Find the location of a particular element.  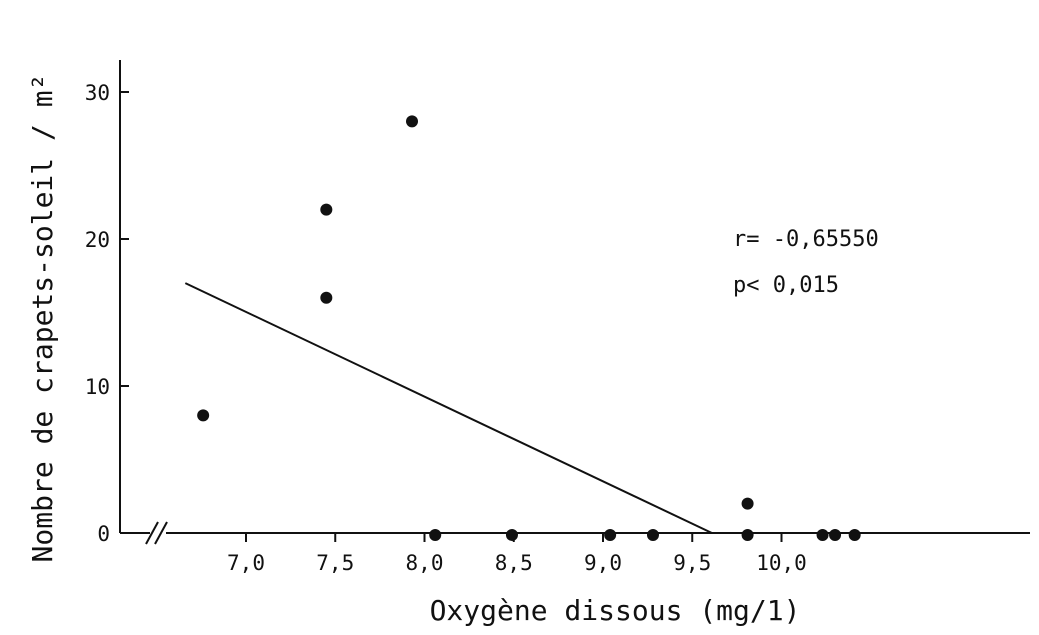

x-tick-label: 8,5 is located at coordinates (514, 563).